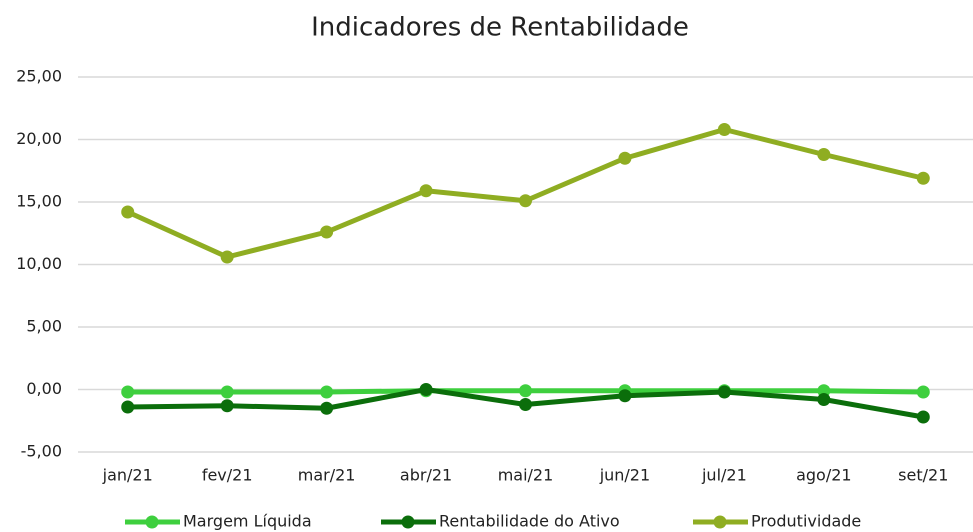  I want to click on y-tick-label: 10,00, so click(39, 263).